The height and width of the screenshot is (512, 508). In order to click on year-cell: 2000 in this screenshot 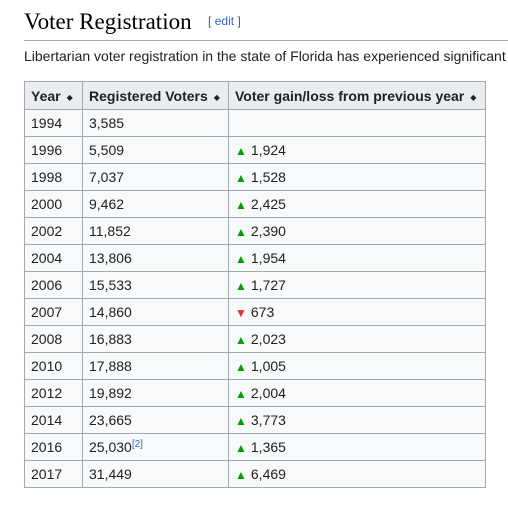, I will do `click(53, 204)`.